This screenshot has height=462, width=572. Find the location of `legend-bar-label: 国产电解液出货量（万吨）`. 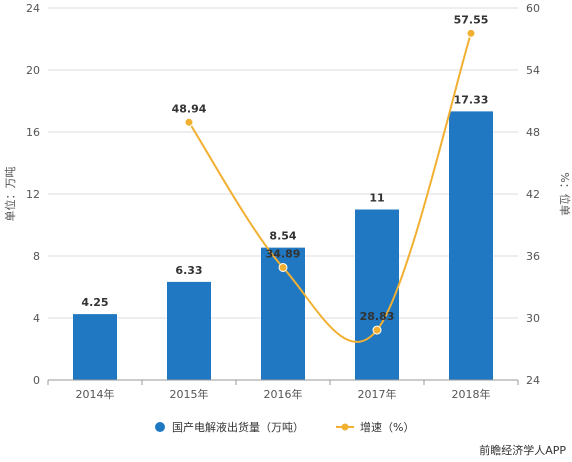

legend-bar-label: 国产电解液出货量（万吨） is located at coordinates (238, 427).